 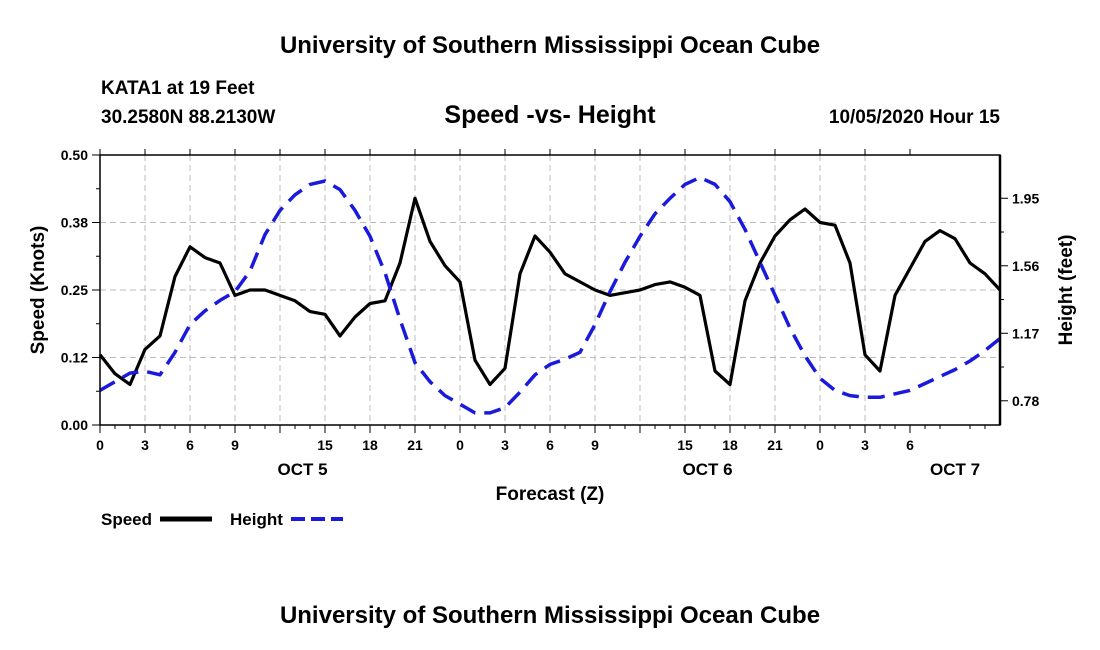 I want to click on y2-tick-label: 1.17, so click(x=1025, y=333).